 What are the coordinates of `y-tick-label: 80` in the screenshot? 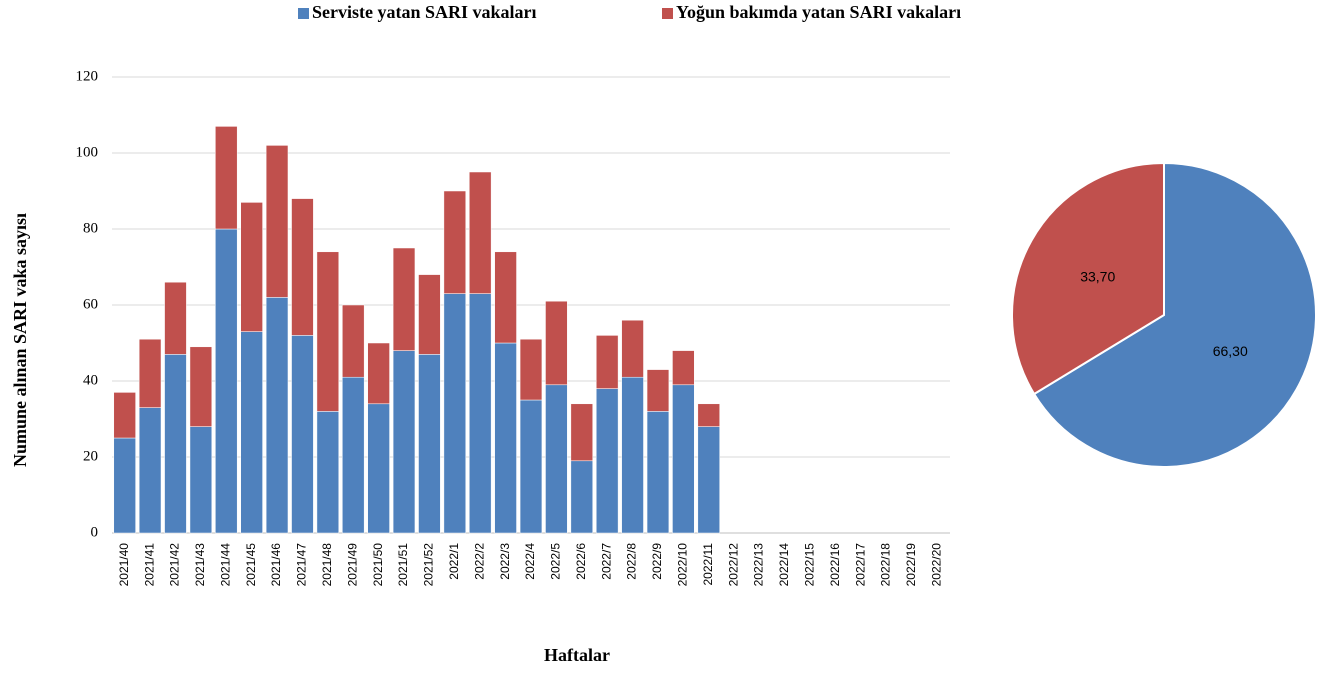 It's located at (90, 228).